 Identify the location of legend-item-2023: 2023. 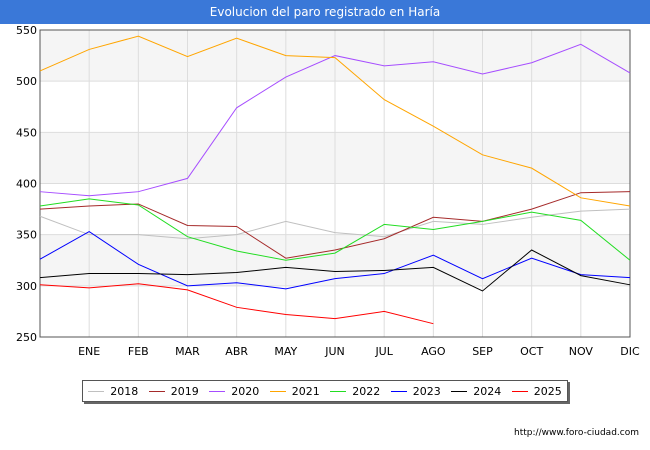
(415, 391).